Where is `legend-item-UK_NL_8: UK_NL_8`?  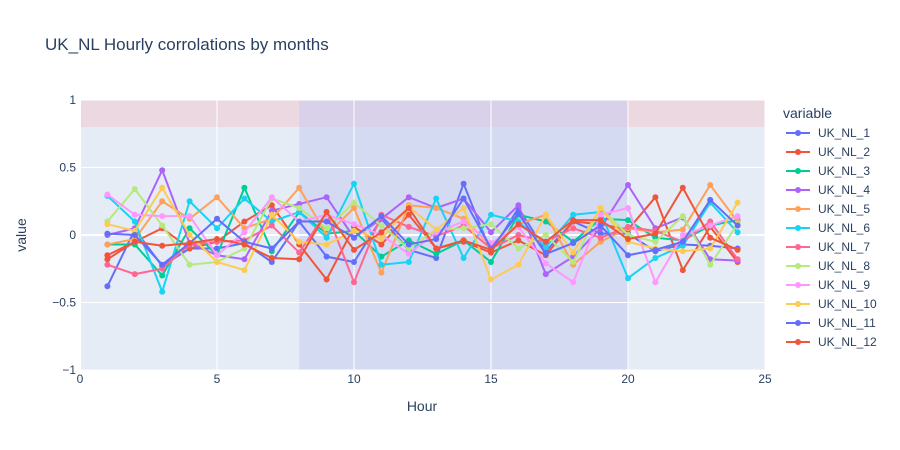 legend-item-UK_NL_8: UK_NL_8 is located at coordinates (828, 266).